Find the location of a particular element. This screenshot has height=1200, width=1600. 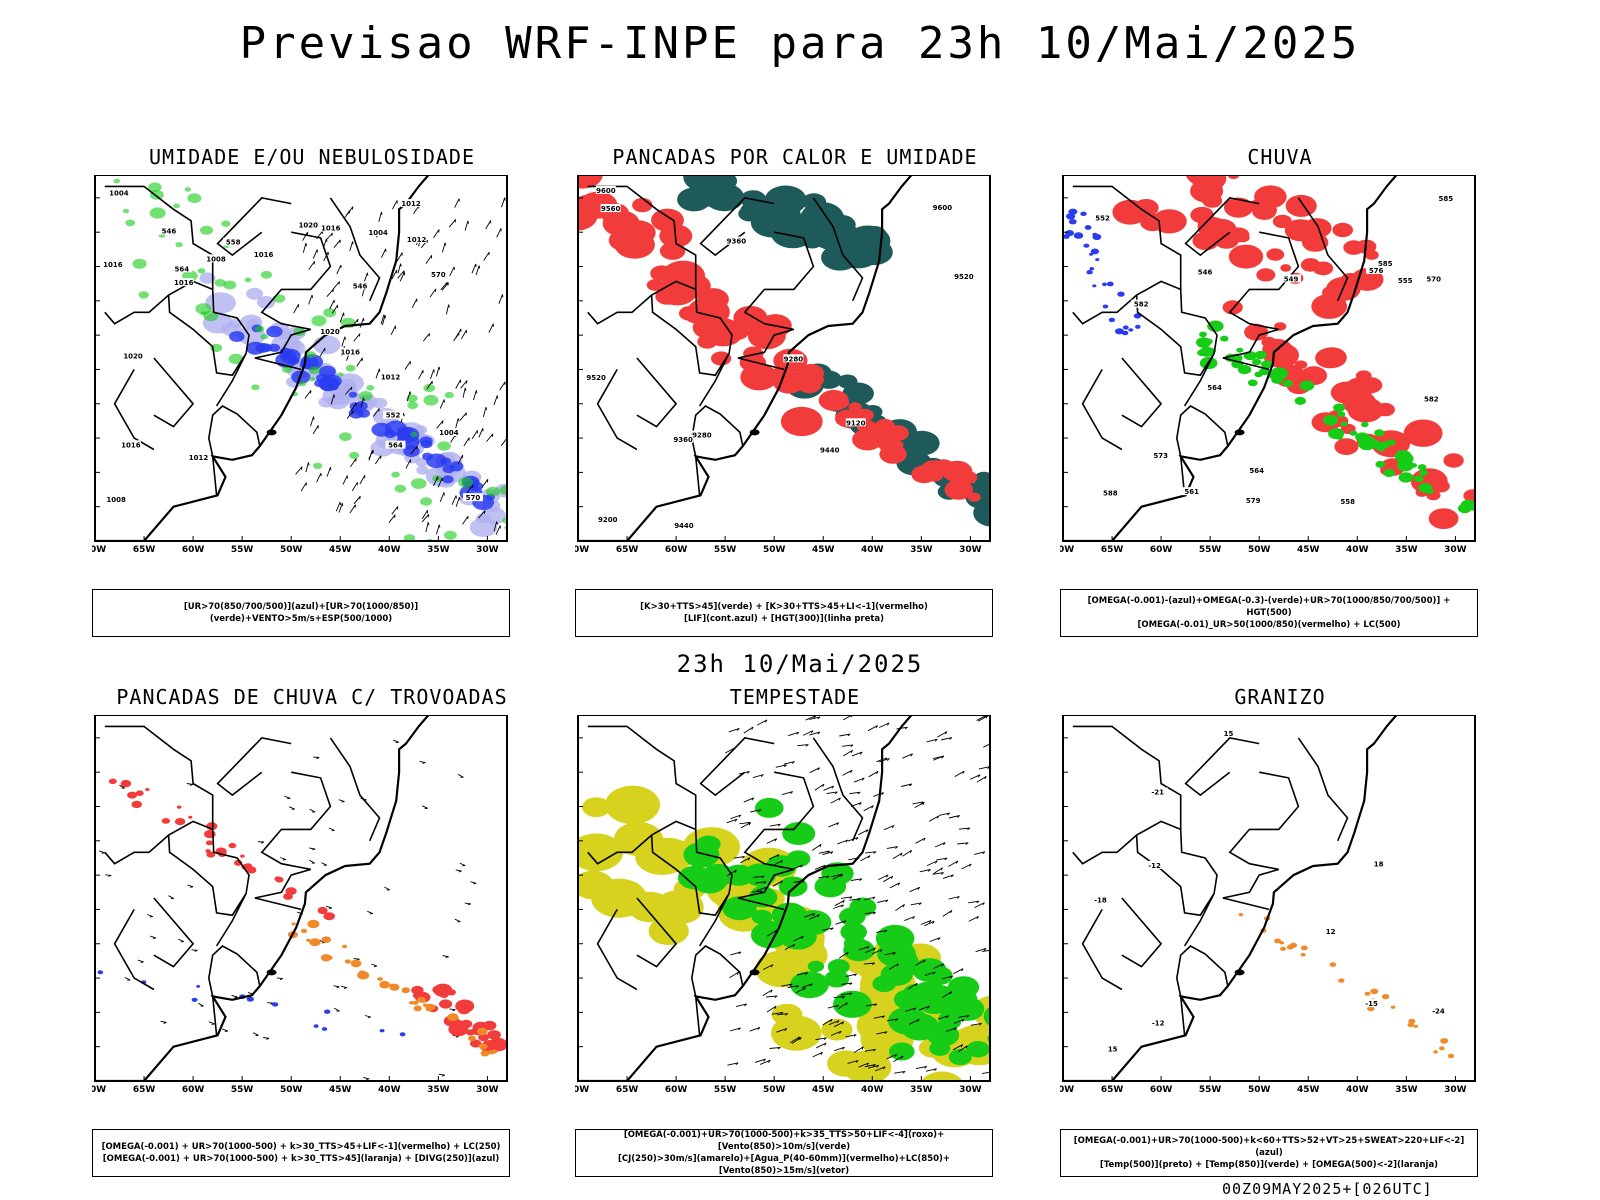

contour-label: 558 is located at coordinates (1347, 502).